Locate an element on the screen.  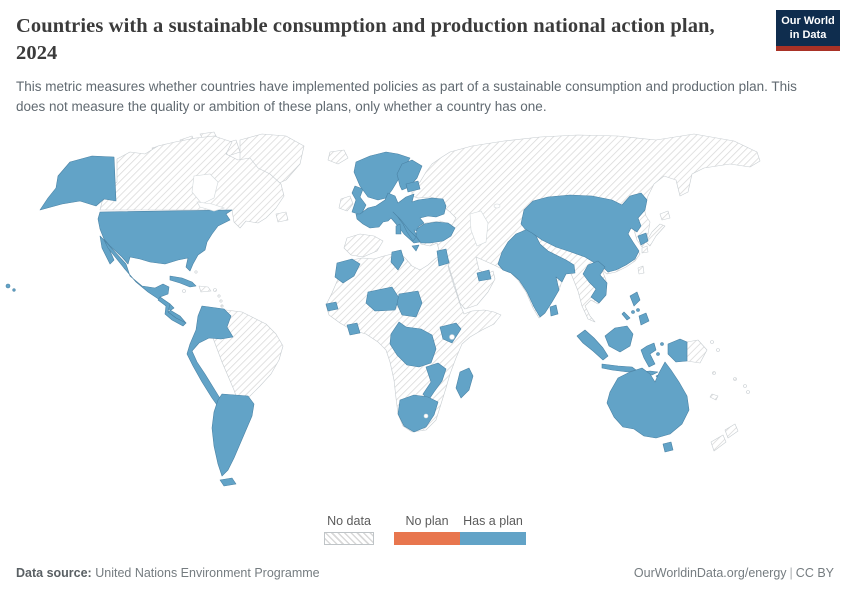
region-corsica-sardinia is located at coordinates (398, 229).